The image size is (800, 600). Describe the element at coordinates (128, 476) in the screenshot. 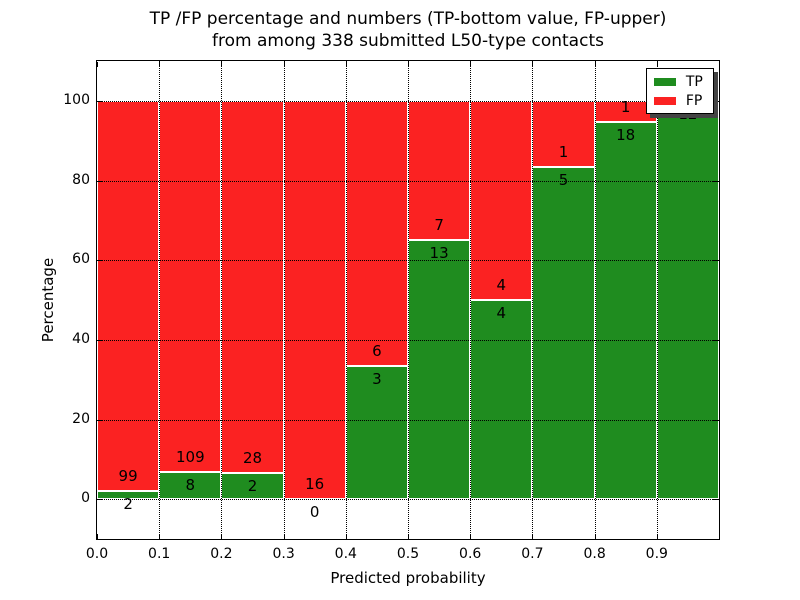

I see `fp-count-label: 99` at that location.